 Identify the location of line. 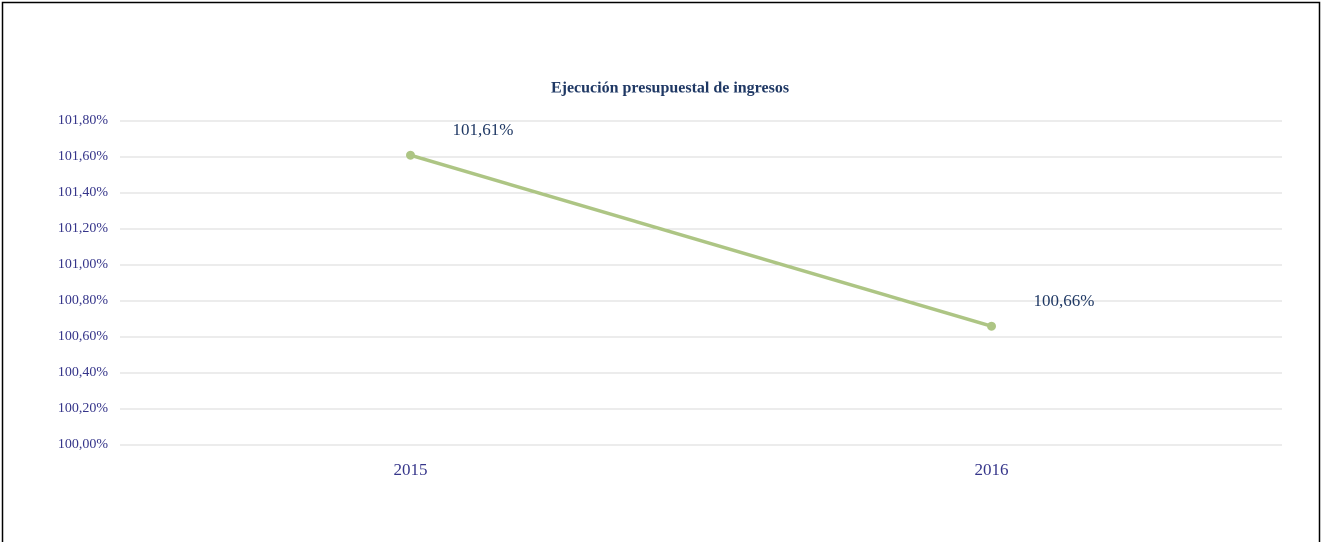
(701, 240).